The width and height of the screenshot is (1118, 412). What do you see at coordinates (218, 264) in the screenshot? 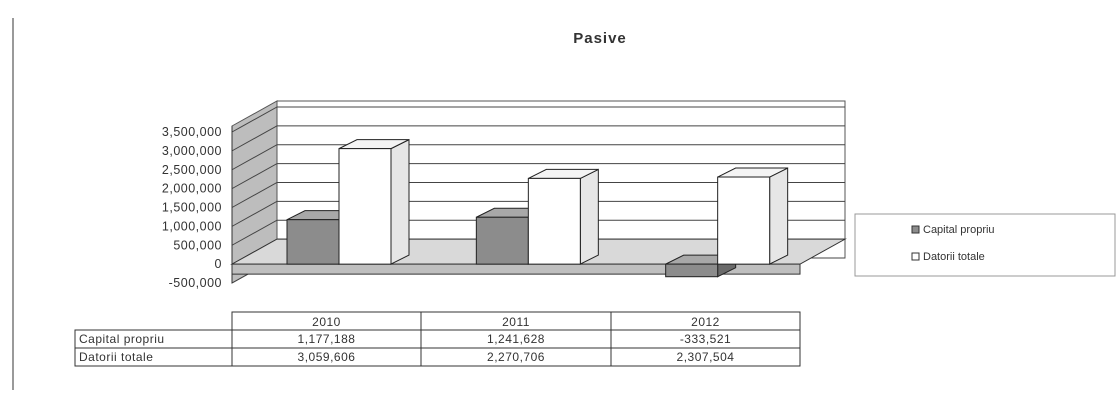
I see `y-tick-label: 0` at bounding box center [218, 264].